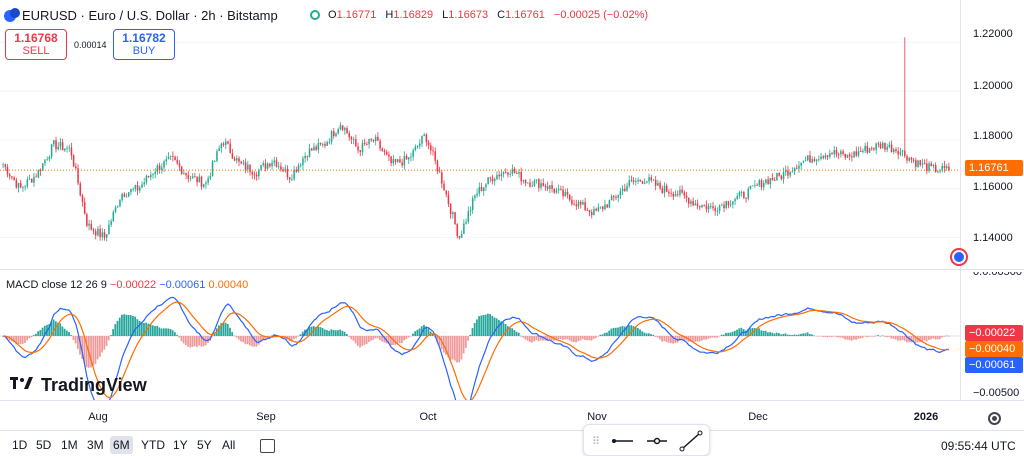 The width and height of the screenshot is (1024, 456). What do you see at coordinates (267, 446) in the screenshot?
I see `calendar-goto-icon` at bounding box center [267, 446].